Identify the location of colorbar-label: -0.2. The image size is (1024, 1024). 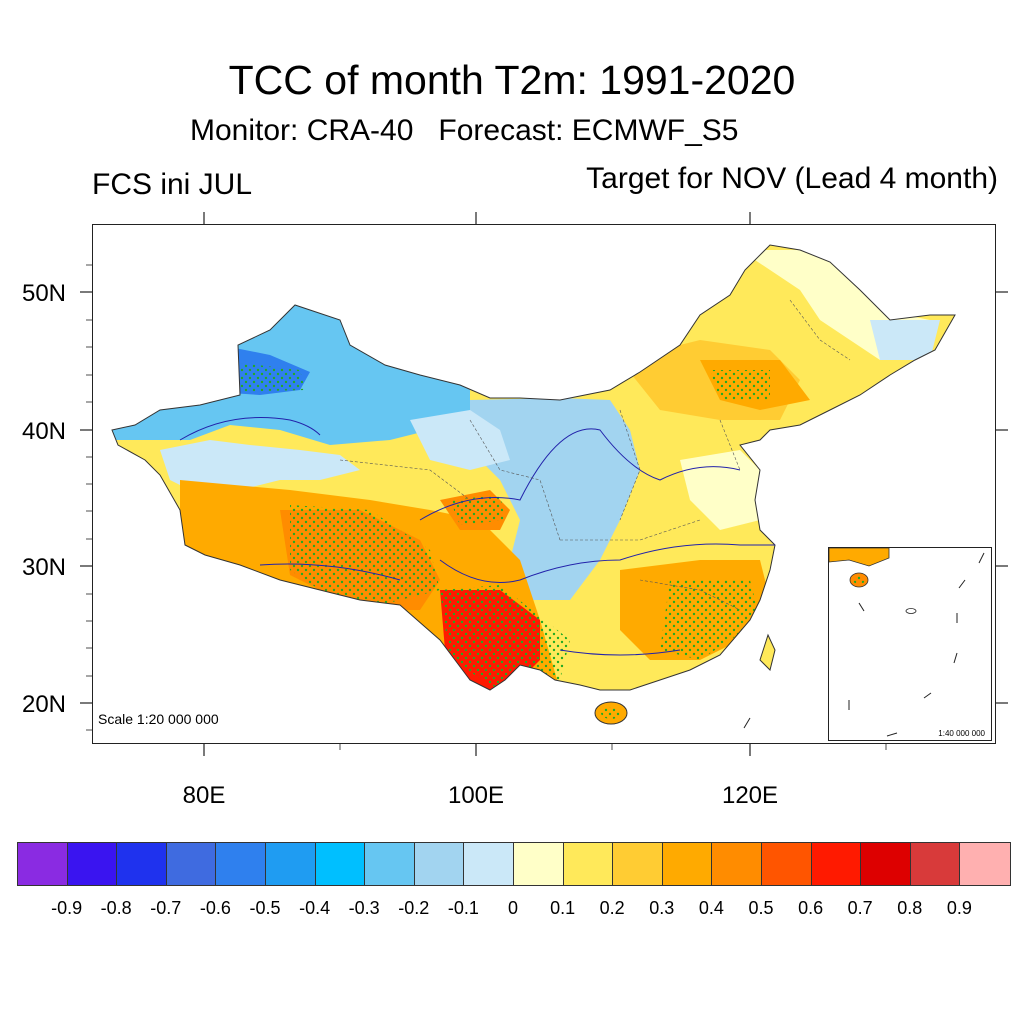
(414, 908).